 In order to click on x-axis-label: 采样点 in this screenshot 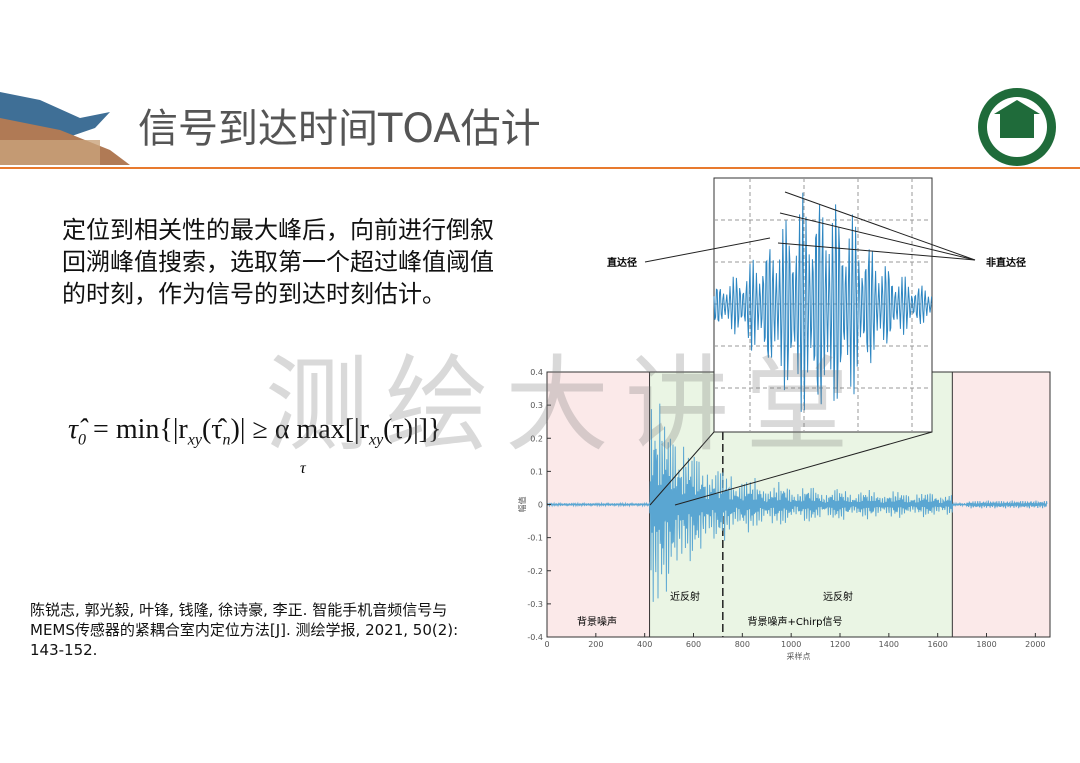, I will do `click(799, 656)`.